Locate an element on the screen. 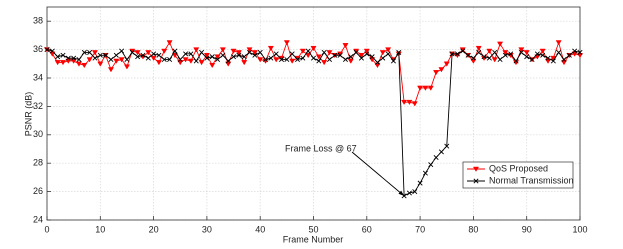  annotation-arrowhead is located at coordinates (401, 193).